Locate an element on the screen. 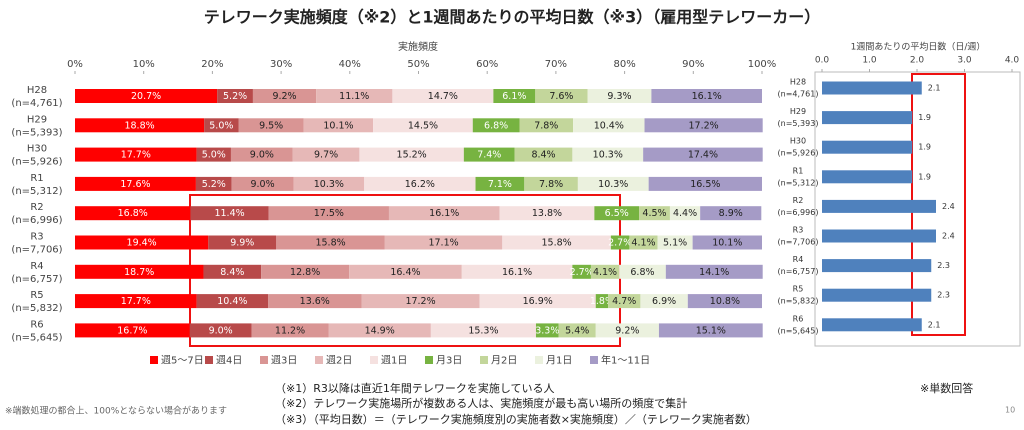 The height and width of the screenshot is (430, 1024). data-label: 3.3% is located at coordinates (547, 330).